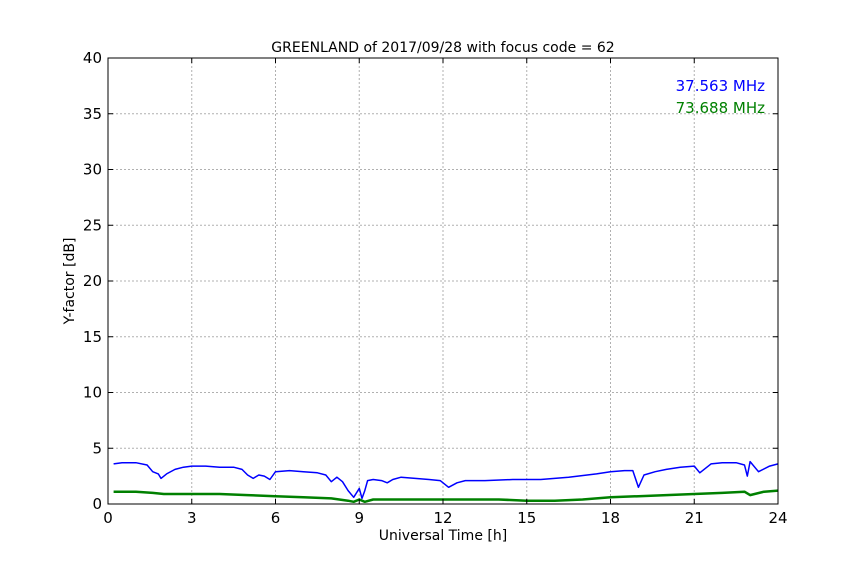  What do you see at coordinates (92, 225) in the screenshot?
I see `y-tick-label: 25` at bounding box center [92, 225].